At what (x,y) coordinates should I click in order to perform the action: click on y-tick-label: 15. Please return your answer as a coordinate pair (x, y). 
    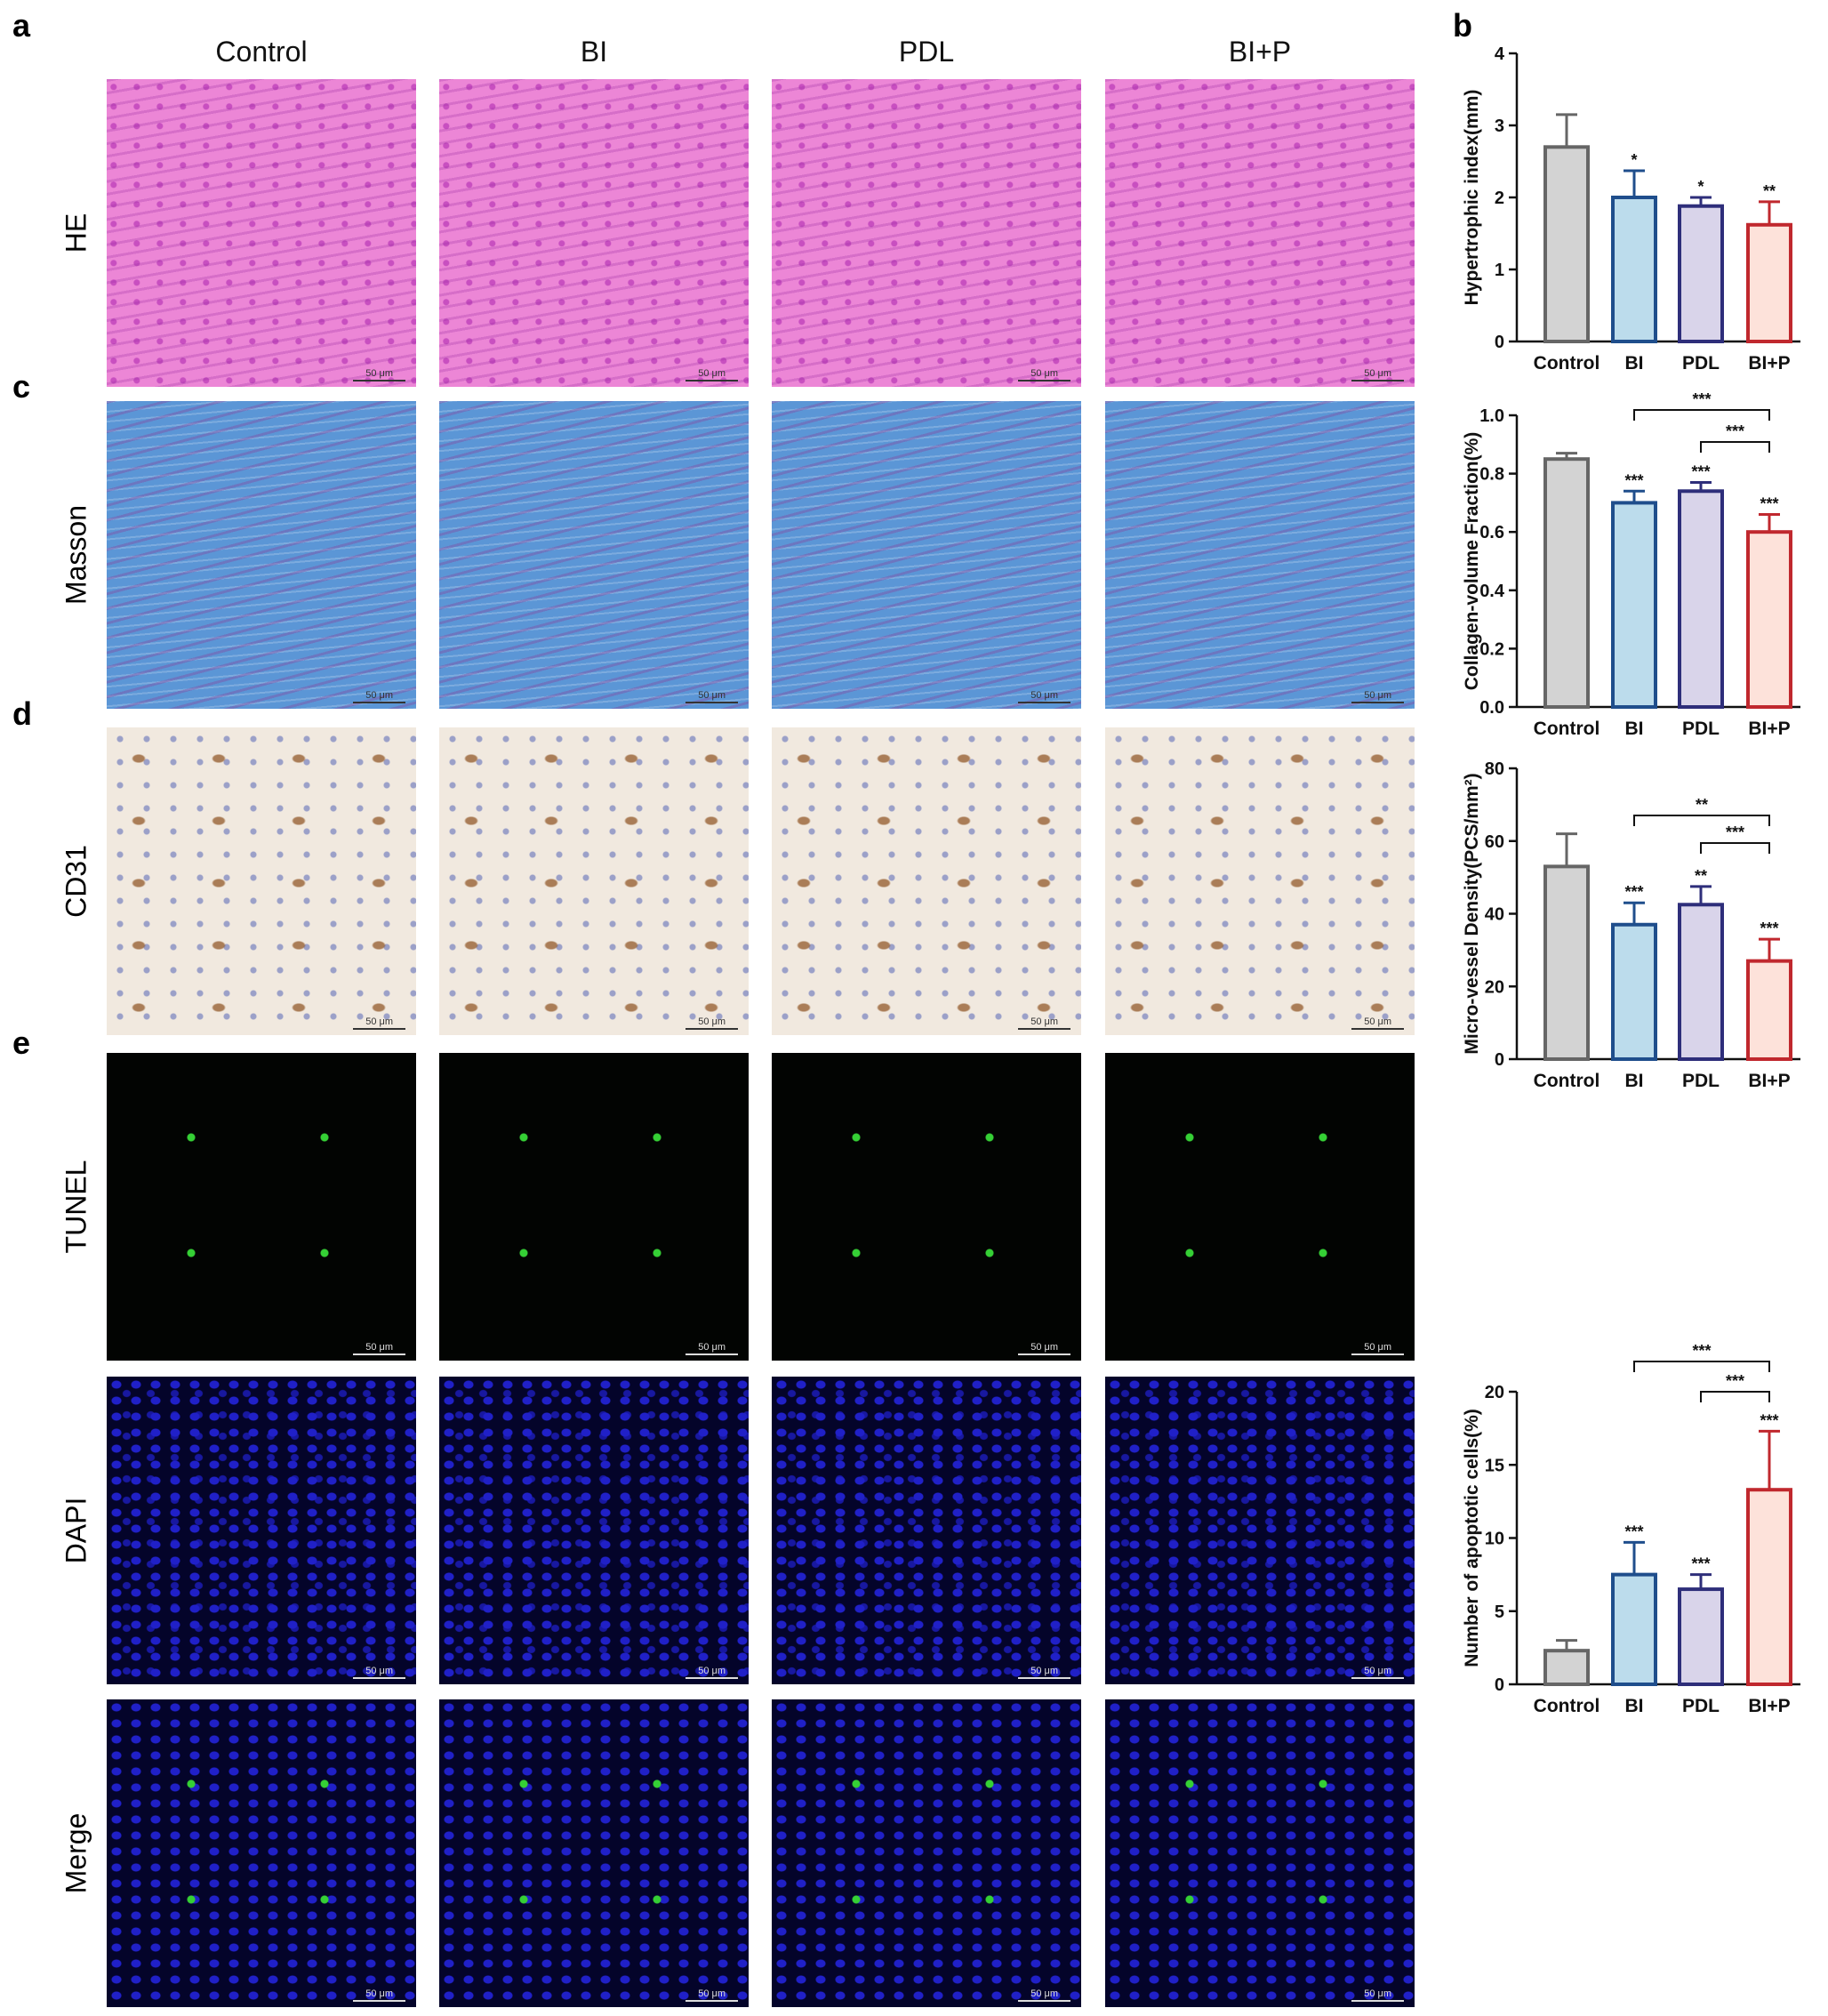
    Looking at the image, I should click on (1494, 1465).